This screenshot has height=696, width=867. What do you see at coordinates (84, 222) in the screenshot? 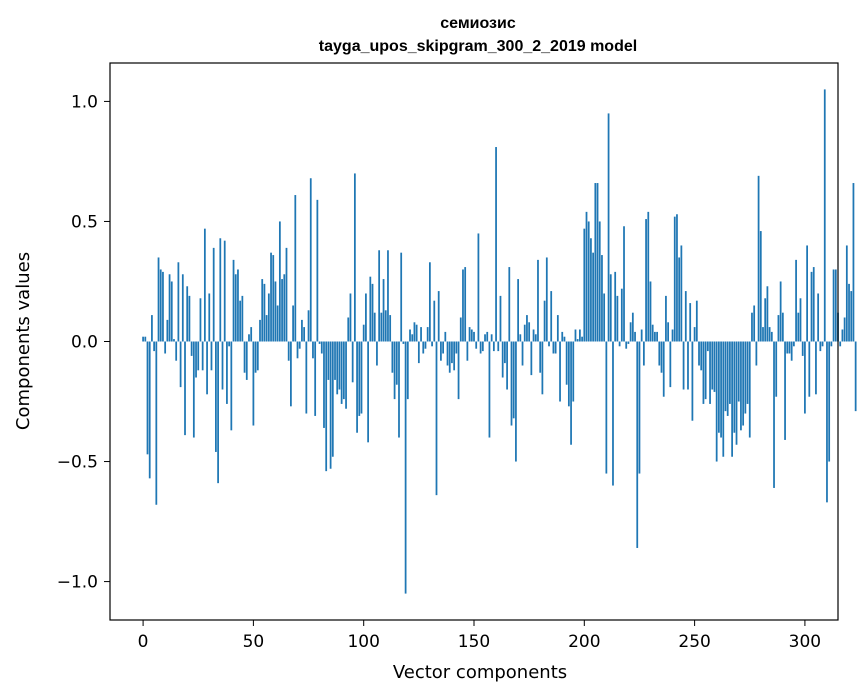
I see `y-tick-label: 0.5` at bounding box center [84, 222].